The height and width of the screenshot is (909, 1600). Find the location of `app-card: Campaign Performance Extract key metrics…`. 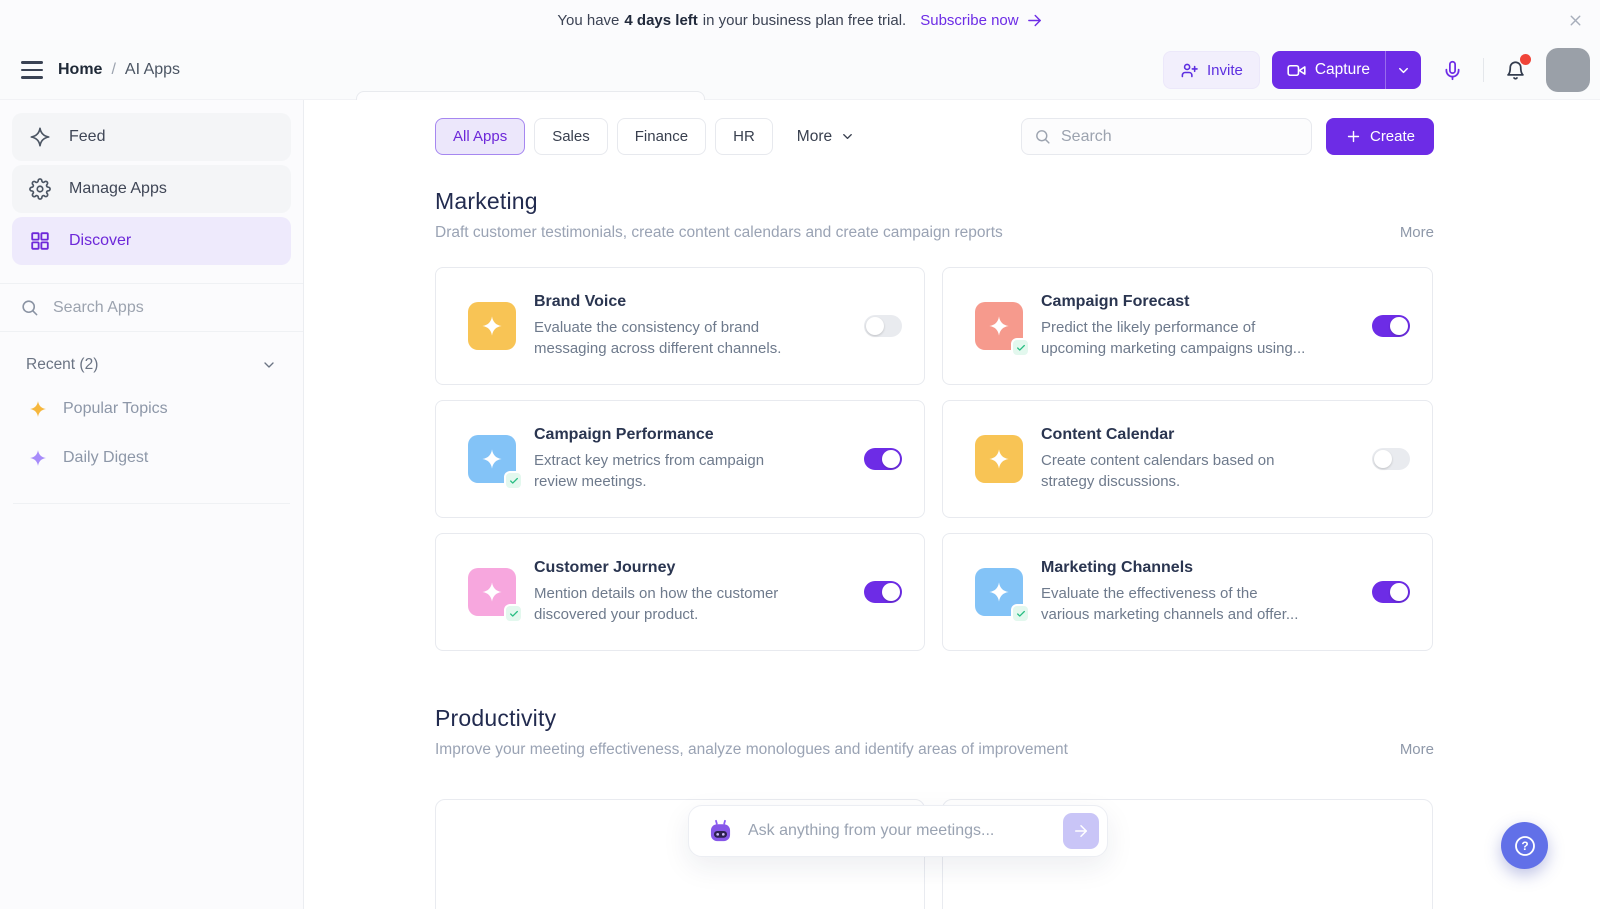

app-card: Campaign Performance Extract key metrics… is located at coordinates (680, 459).